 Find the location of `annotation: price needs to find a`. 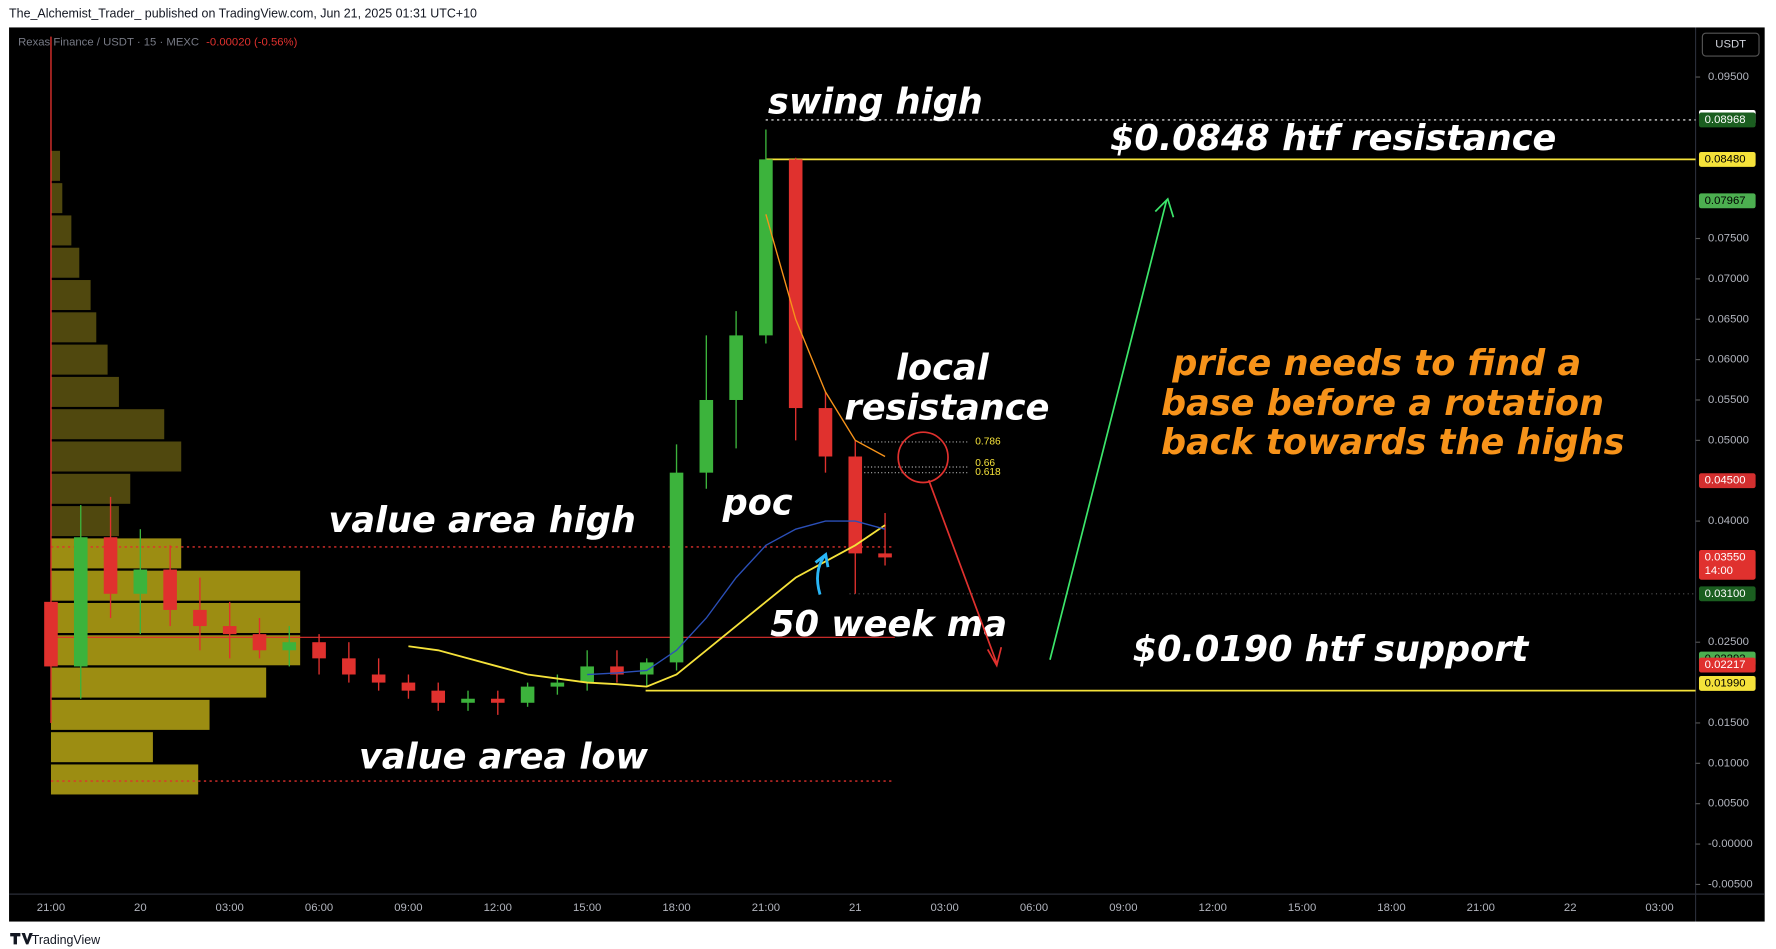

annotation: price needs to find a is located at coordinates (1376, 363).